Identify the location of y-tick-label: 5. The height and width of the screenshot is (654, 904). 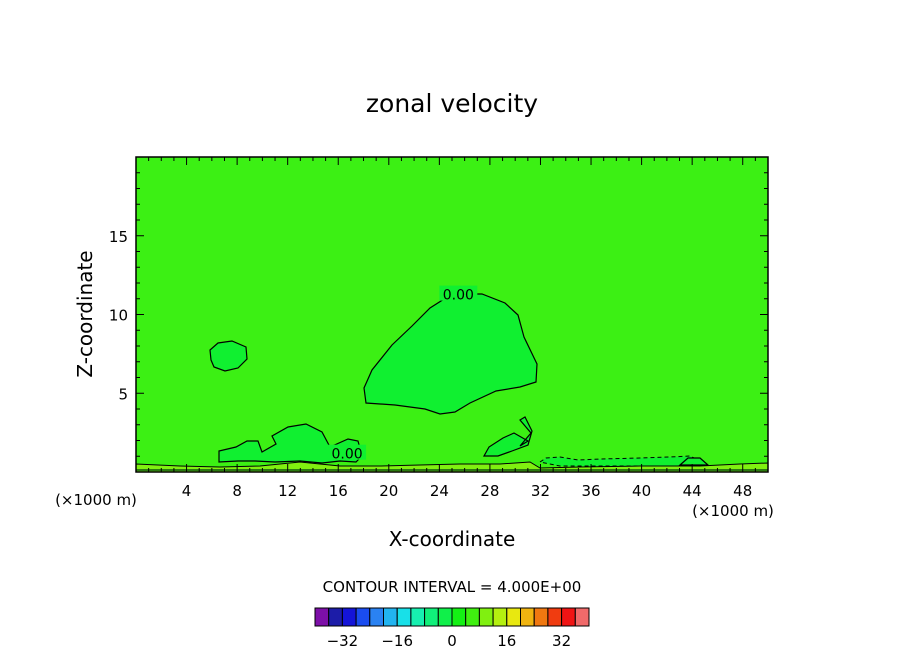
(123, 394).